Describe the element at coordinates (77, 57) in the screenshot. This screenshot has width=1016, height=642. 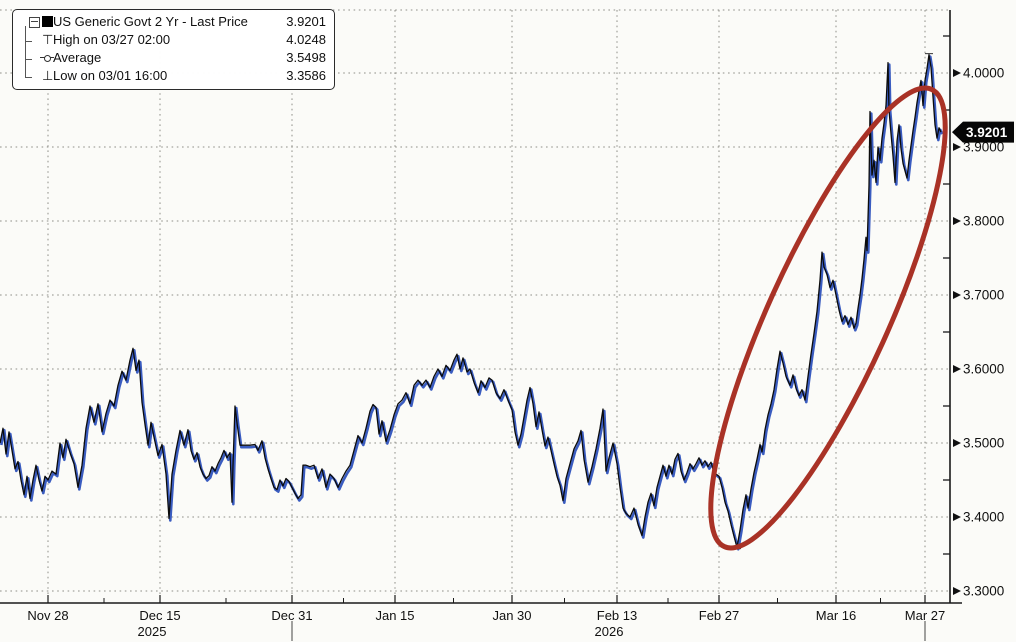
I see `average-label: Average` at that location.